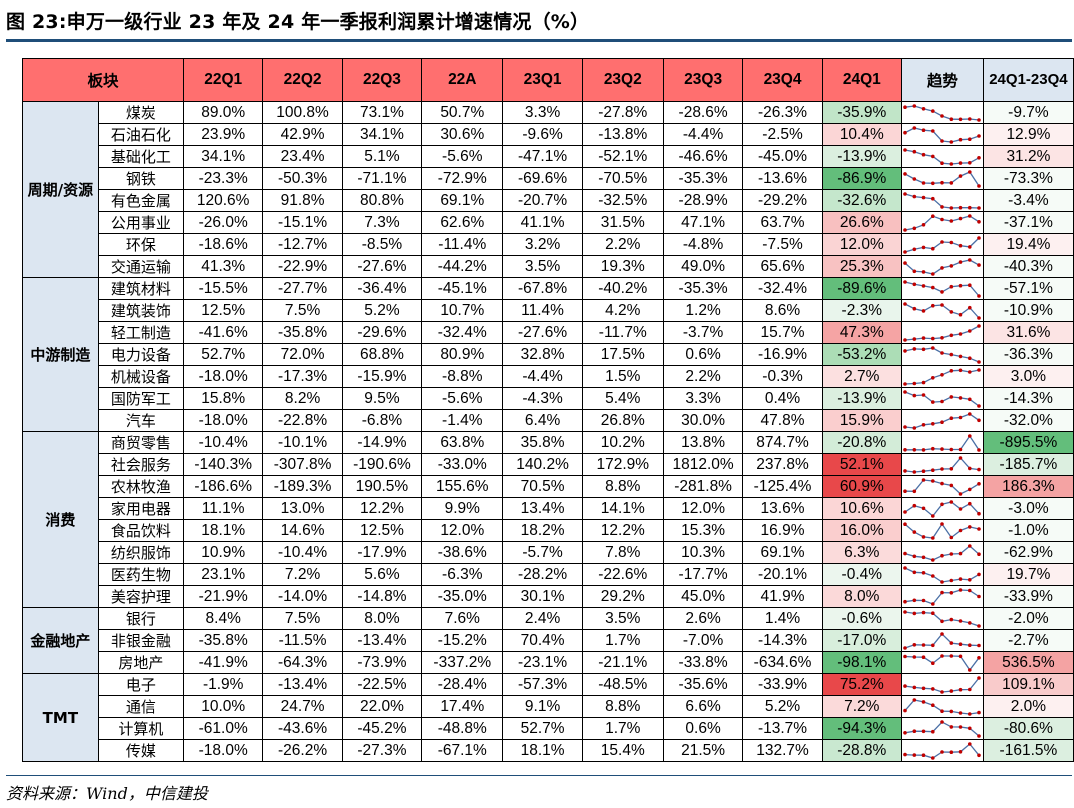  Describe the element at coordinates (1028, 332) in the screenshot. I see `diff-cell: 31.6%` at that location.